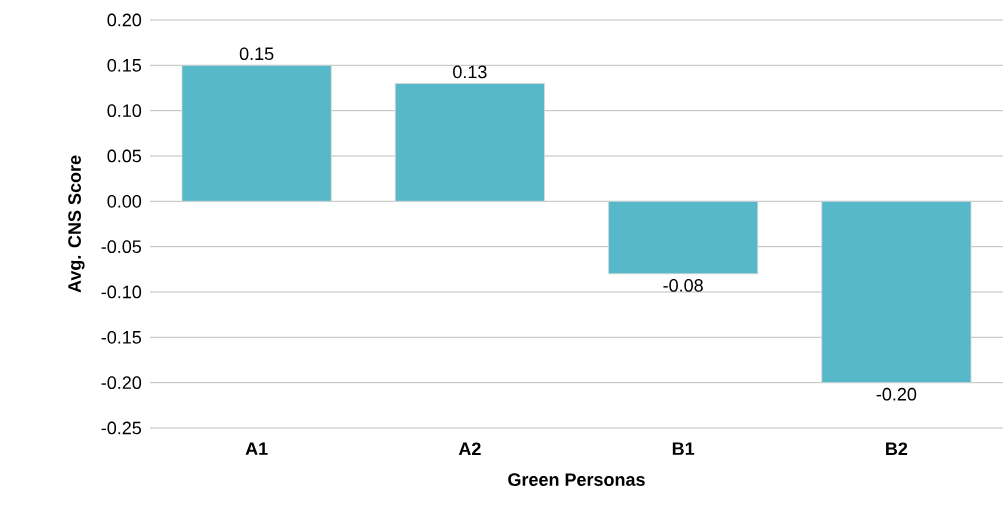 The width and height of the screenshot is (1008, 519). I want to click on y-tick-label: -0.20, so click(121, 383).